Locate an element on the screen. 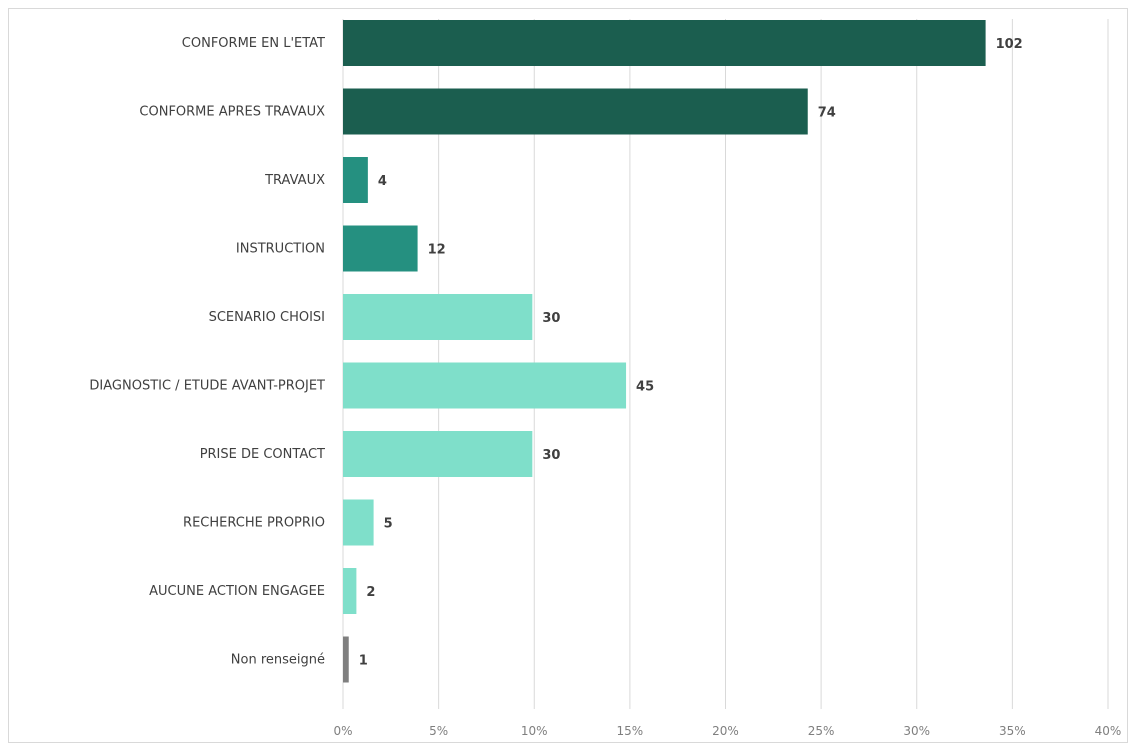 The width and height of the screenshot is (1131, 745). category-label: CONFORME EN L'ETAT is located at coordinates (253, 43).